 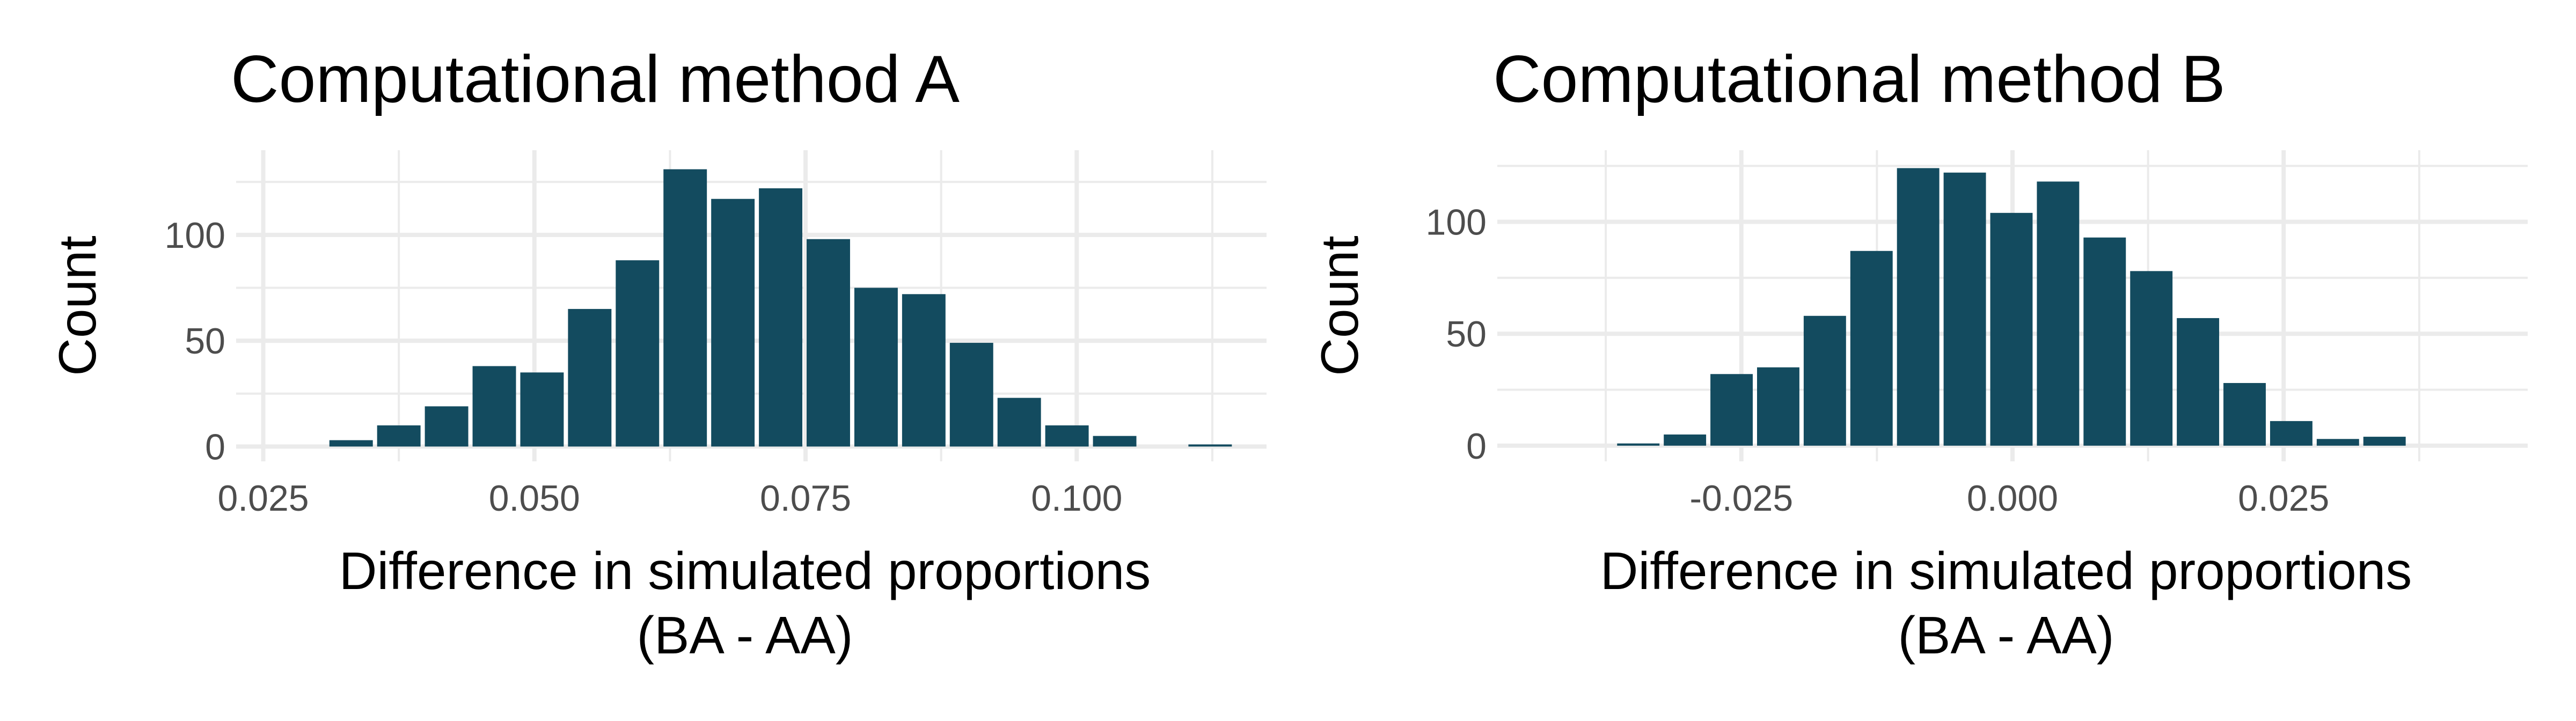 I want to click on x-tick-label: 0.075, so click(x=805, y=499).